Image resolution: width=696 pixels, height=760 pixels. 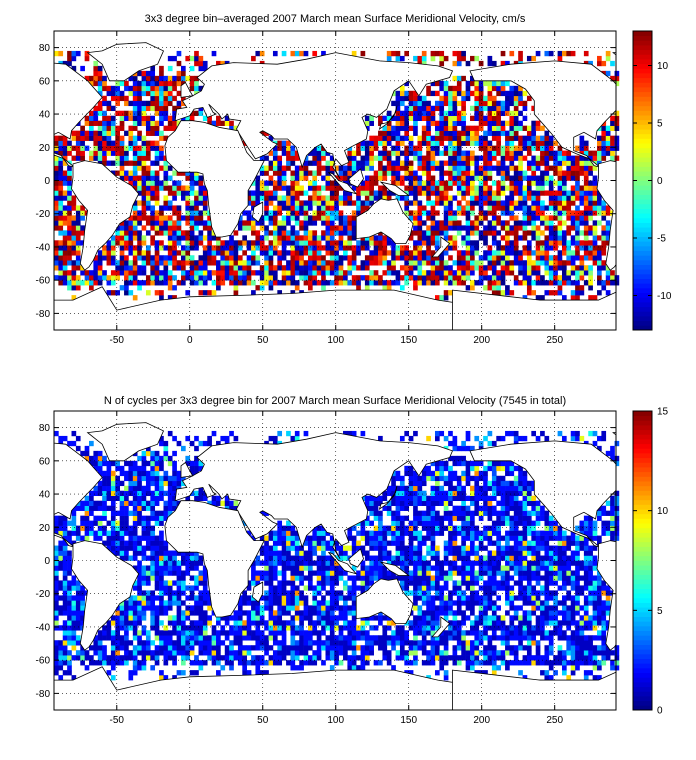 What do you see at coordinates (534, 309) in the screenshot?
I see `coastline` at bounding box center [534, 309].